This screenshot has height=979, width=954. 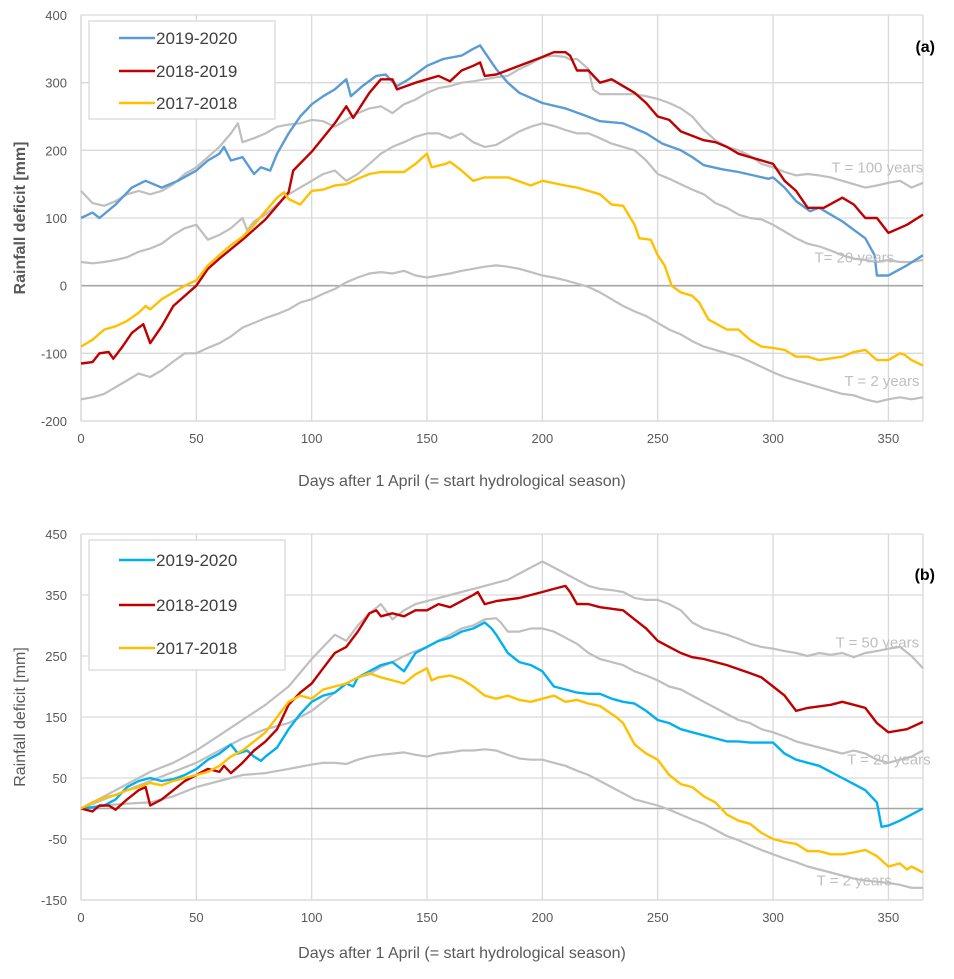 What do you see at coordinates (889, 760) in the screenshot?
I see `return-period-label: T = 20 years` at bounding box center [889, 760].